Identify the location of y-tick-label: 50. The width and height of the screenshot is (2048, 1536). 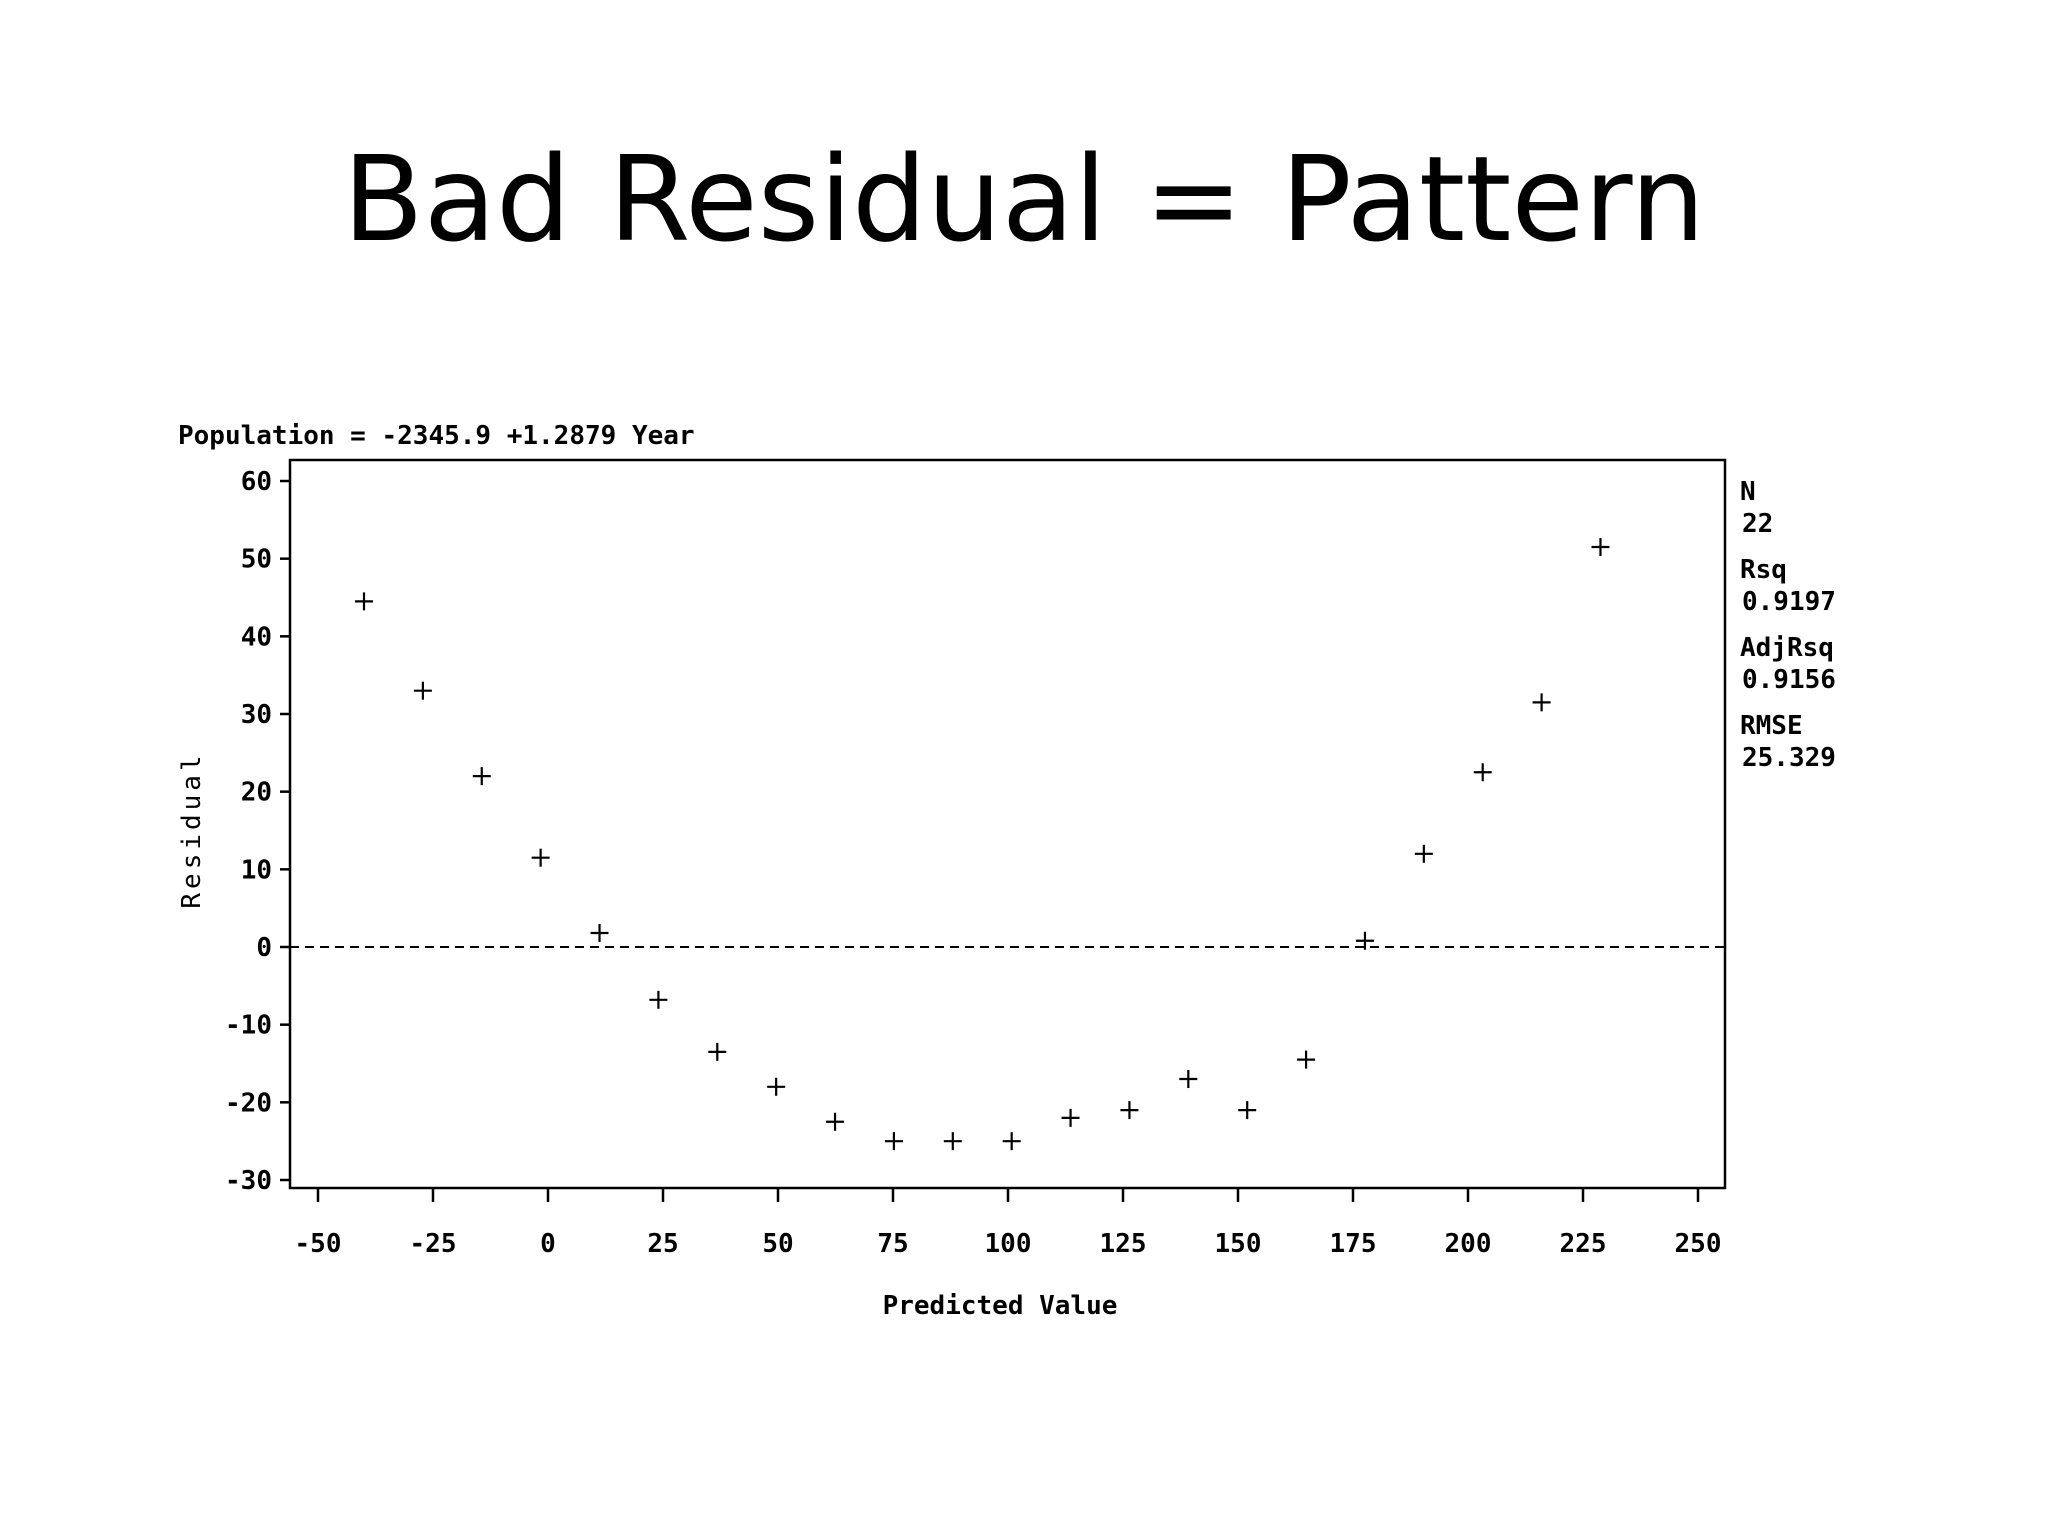
(256, 560).